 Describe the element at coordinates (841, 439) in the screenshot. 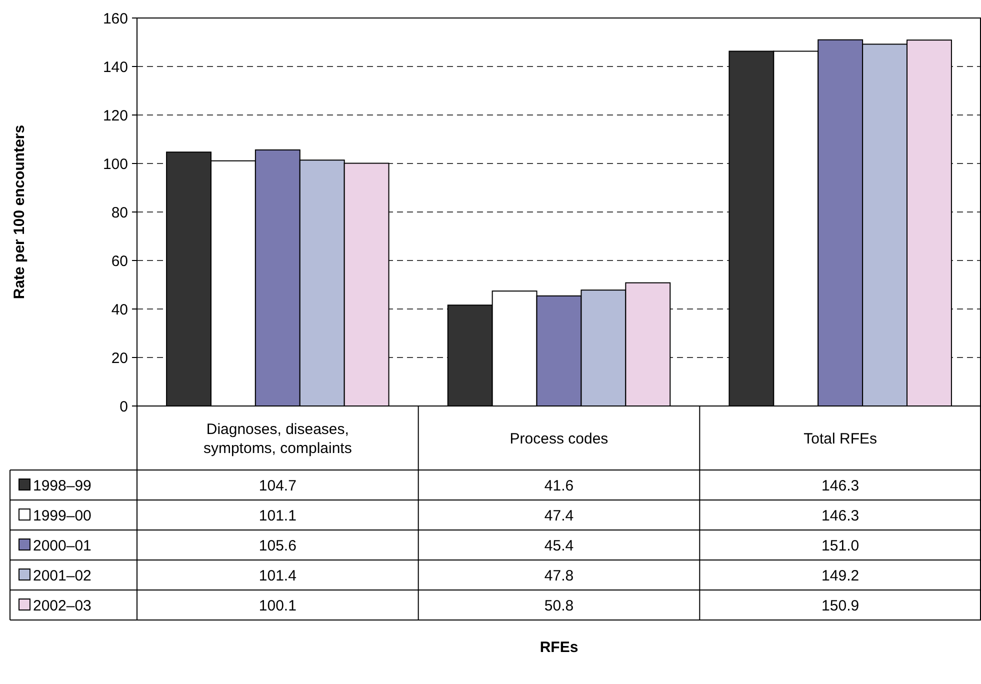

I see `x-tick-label: Total RFEs` at that location.